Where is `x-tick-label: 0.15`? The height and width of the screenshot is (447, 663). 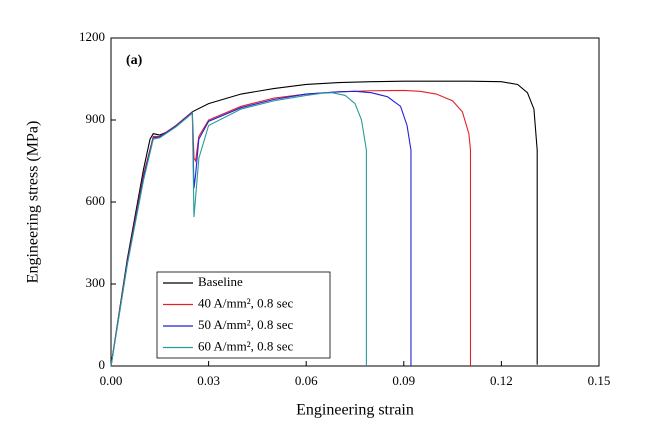 x-tick-label: 0.15 is located at coordinates (599, 380).